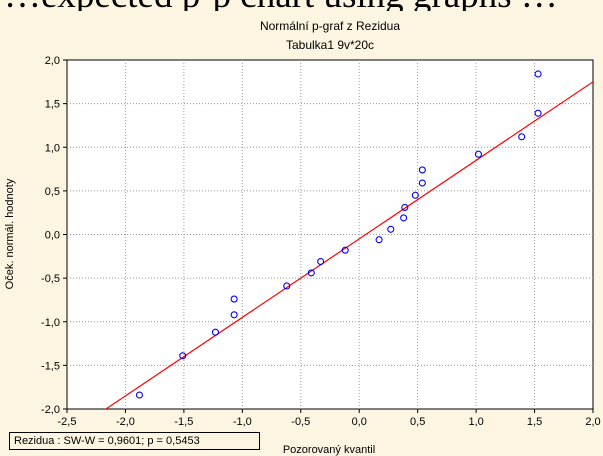 The image size is (603, 456). Describe the element at coordinates (52, 192) in the screenshot. I see `y-tick-label: 0,5` at that location.